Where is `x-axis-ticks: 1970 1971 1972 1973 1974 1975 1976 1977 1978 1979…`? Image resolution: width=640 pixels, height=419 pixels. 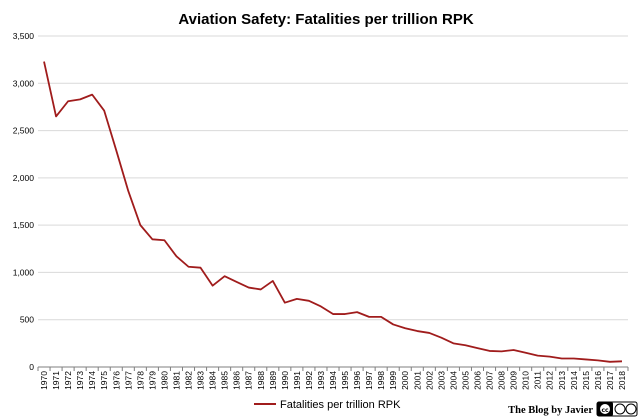 x-axis-ticks: 1970 1971 1972 1973 1974 1975 1976 1977 1978 1979… is located at coordinates (333, 378).